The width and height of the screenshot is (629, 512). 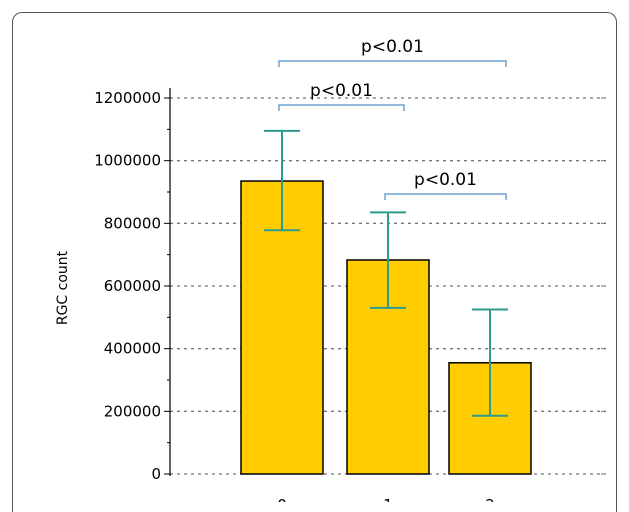 I want to click on y-tick-label: 1200000, so click(x=127, y=98).